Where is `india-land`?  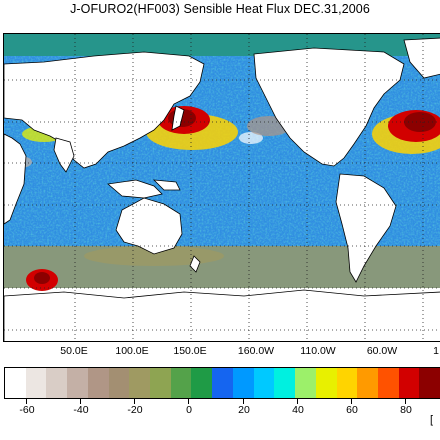
india-land is located at coordinates (64, 155).